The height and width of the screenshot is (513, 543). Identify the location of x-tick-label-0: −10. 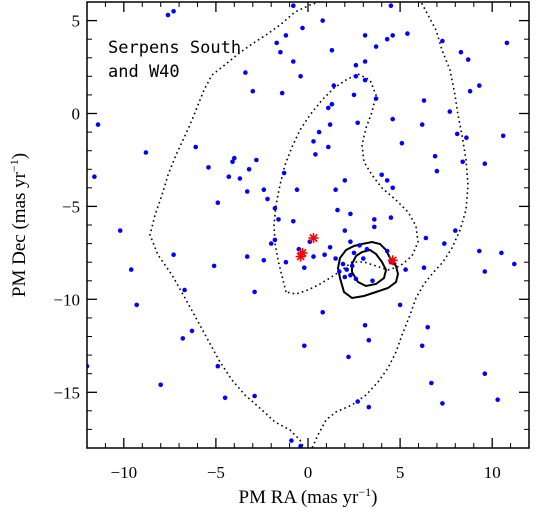
(124, 472).